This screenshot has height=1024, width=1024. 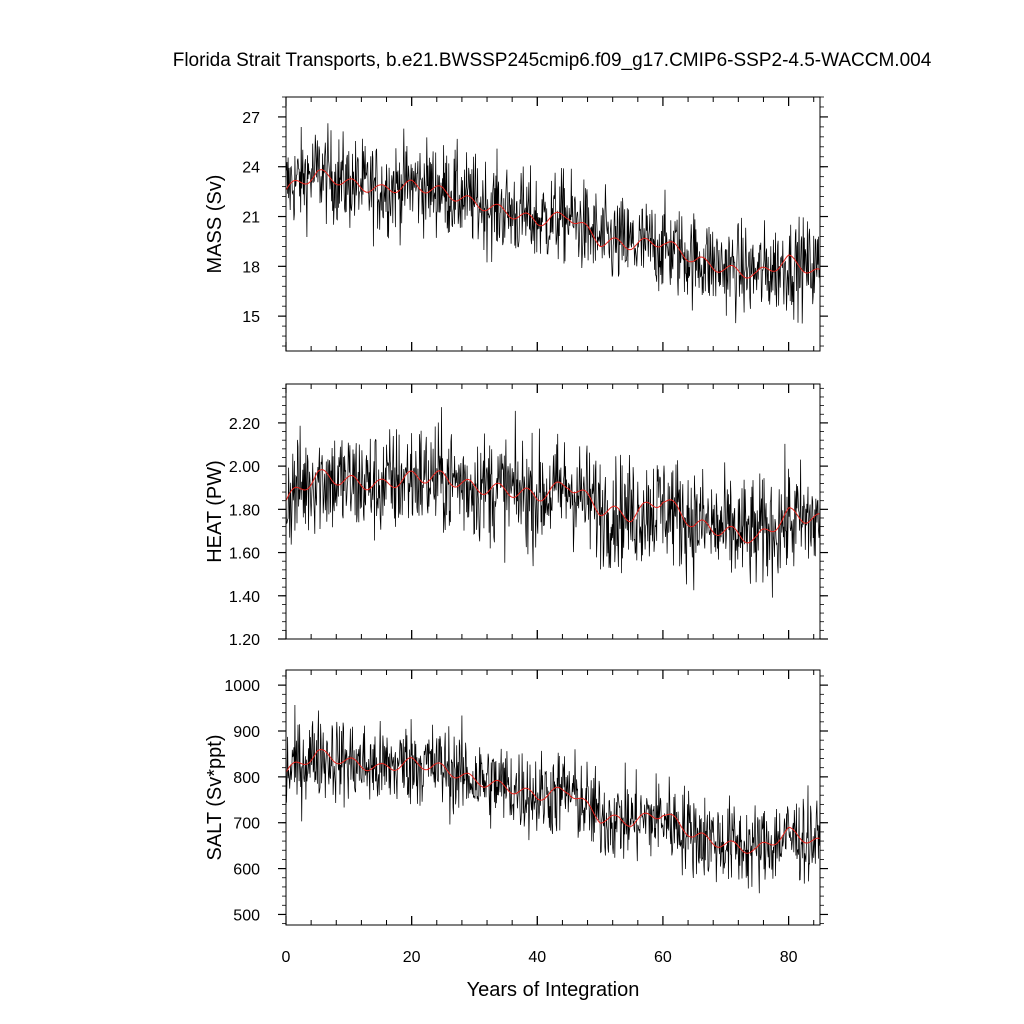 I want to click on y-tick-label: 700, so click(x=246, y=824).